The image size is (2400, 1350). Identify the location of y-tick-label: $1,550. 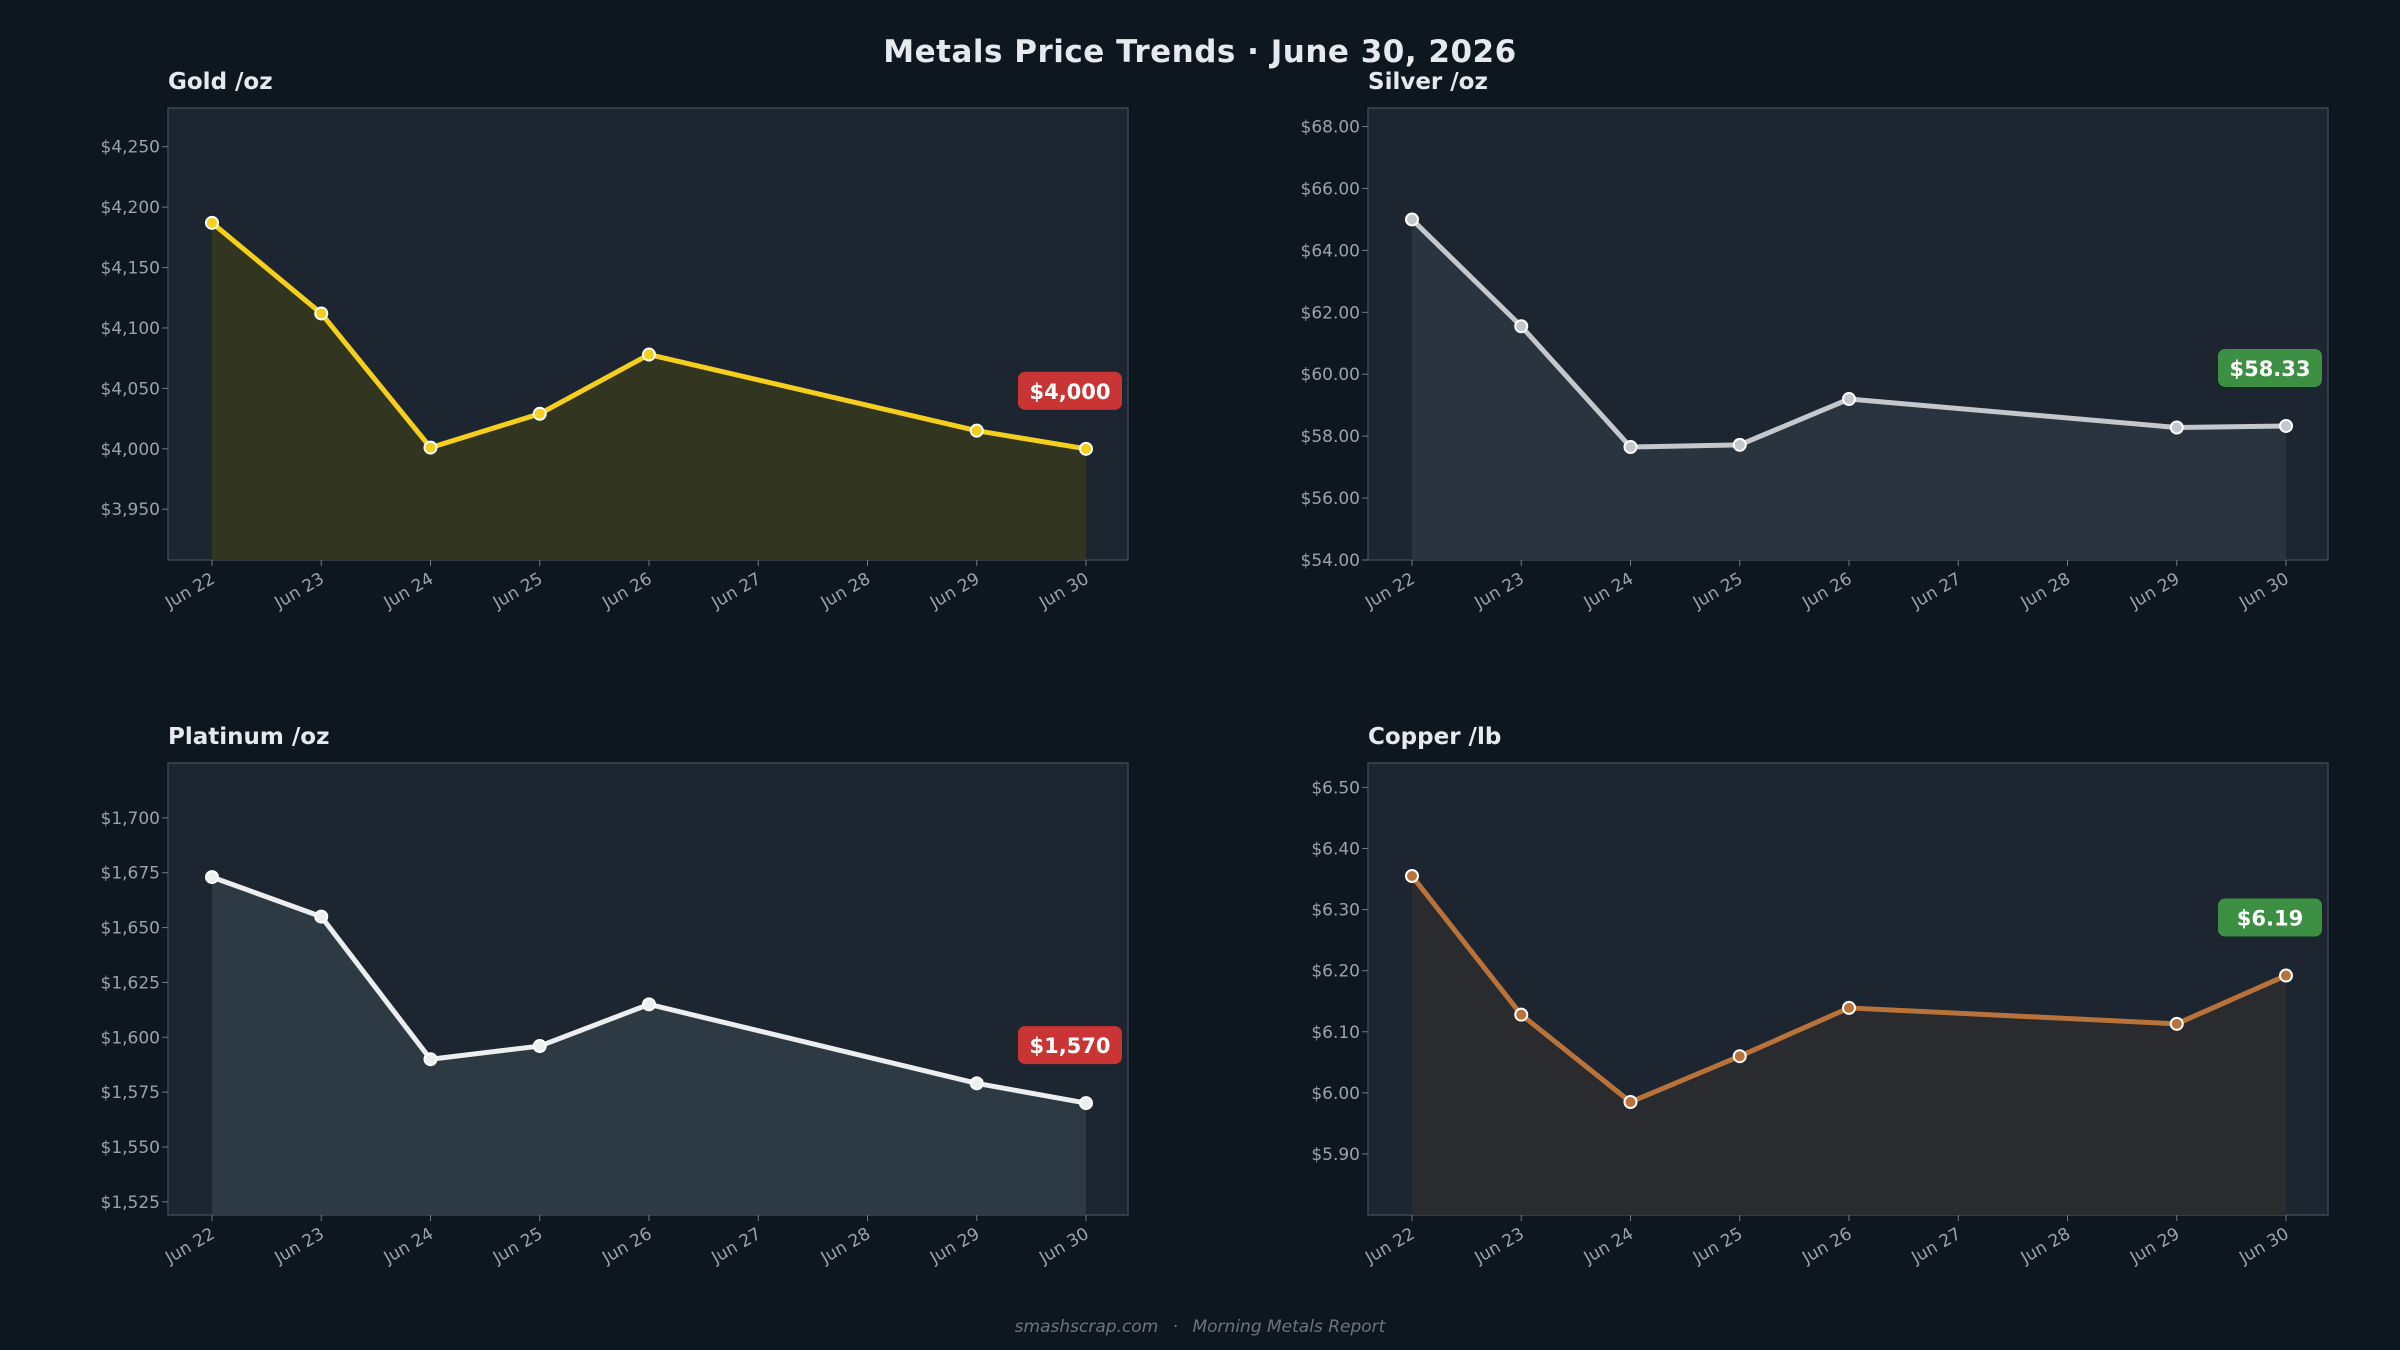
(130, 1148).